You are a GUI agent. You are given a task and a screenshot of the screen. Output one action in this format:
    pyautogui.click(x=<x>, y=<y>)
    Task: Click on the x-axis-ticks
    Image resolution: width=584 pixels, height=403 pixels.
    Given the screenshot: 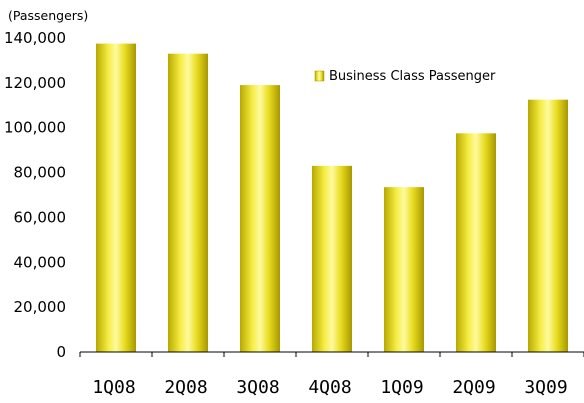 What is the action you would take?
    pyautogui.click(x=331, y=354)
    